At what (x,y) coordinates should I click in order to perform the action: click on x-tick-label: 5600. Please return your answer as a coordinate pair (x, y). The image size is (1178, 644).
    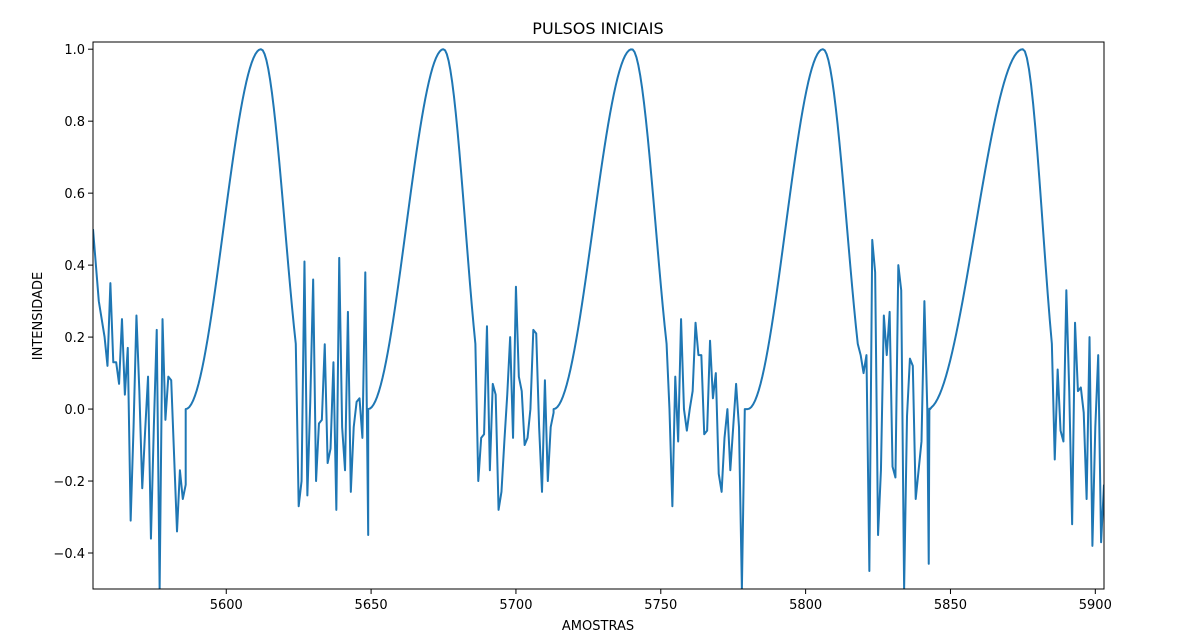
    Looking at the image, I should click on (226, 605).